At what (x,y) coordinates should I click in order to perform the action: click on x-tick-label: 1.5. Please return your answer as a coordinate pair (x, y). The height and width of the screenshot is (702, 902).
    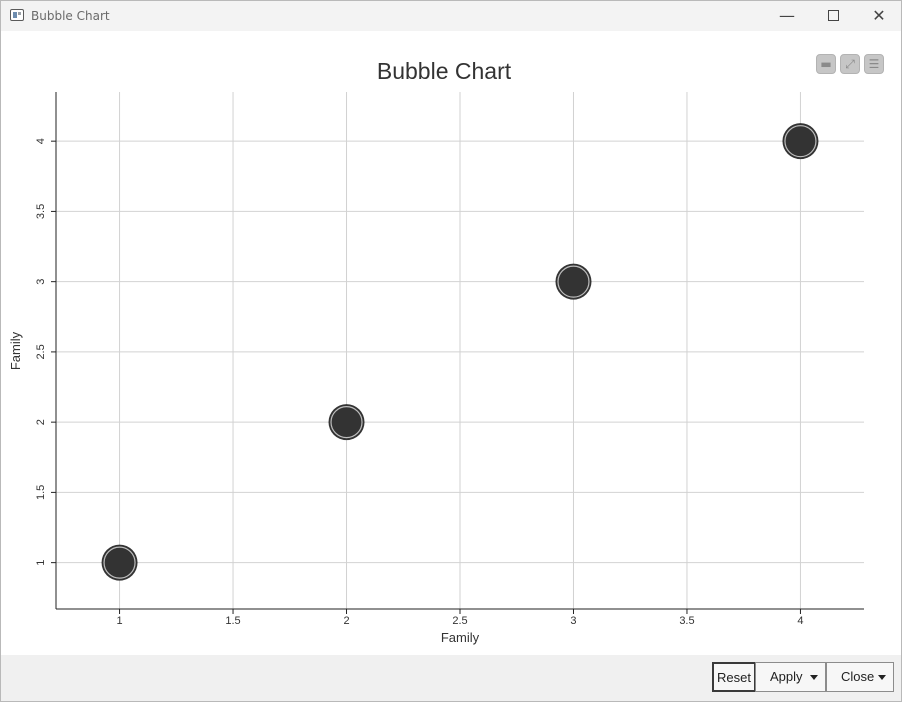
    Looking at the image, I should click on (232, 621).